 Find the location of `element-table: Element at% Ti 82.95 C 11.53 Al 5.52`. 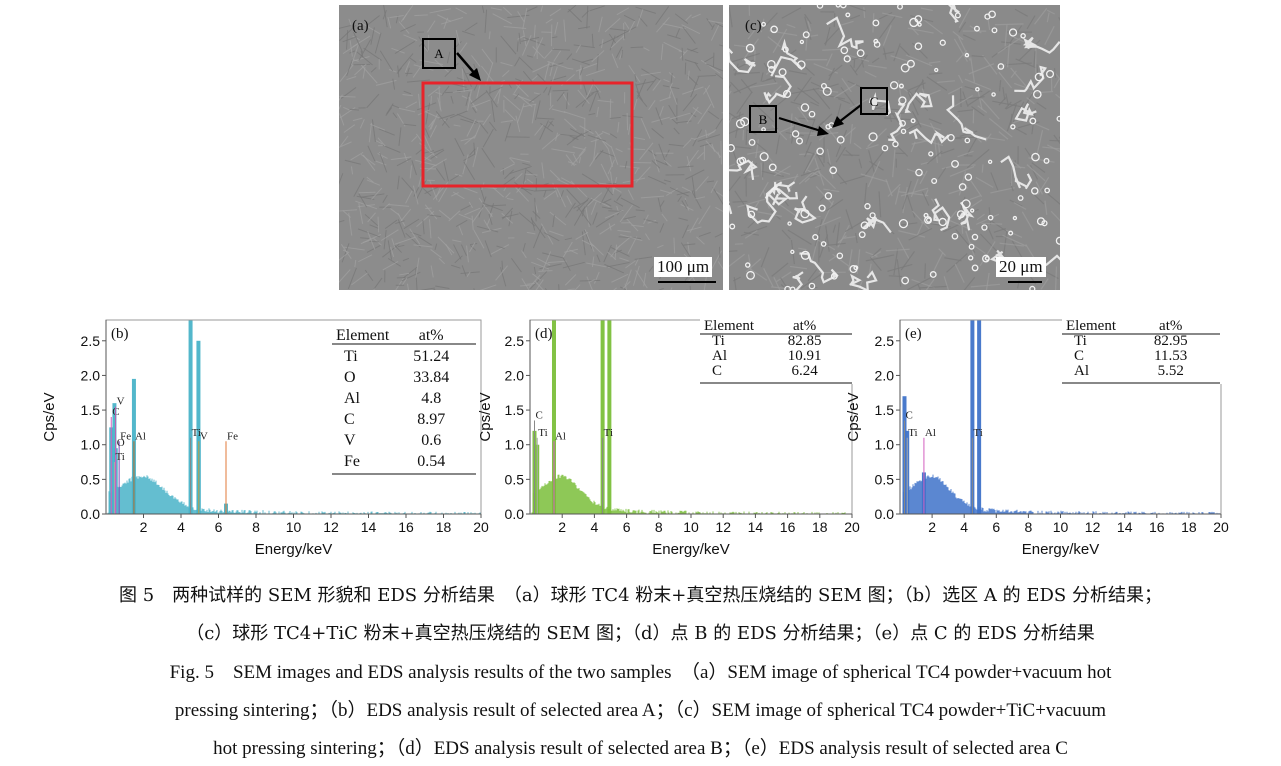

element-table: Element at% Ti 82.95 C 11.53 Al 5.52 is located at coordinates (1143, 351).